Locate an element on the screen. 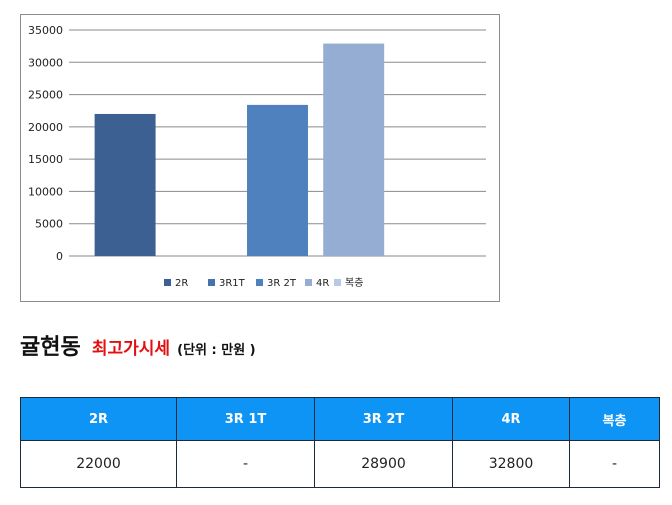 Image resolution: width=672 pixels, height=505 pixels. table-row: 22000 - 28900 32800 - is located at coordinates (340, 464).